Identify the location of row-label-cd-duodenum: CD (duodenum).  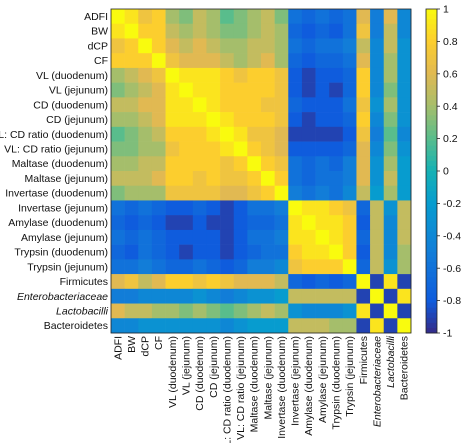
(70, 105).